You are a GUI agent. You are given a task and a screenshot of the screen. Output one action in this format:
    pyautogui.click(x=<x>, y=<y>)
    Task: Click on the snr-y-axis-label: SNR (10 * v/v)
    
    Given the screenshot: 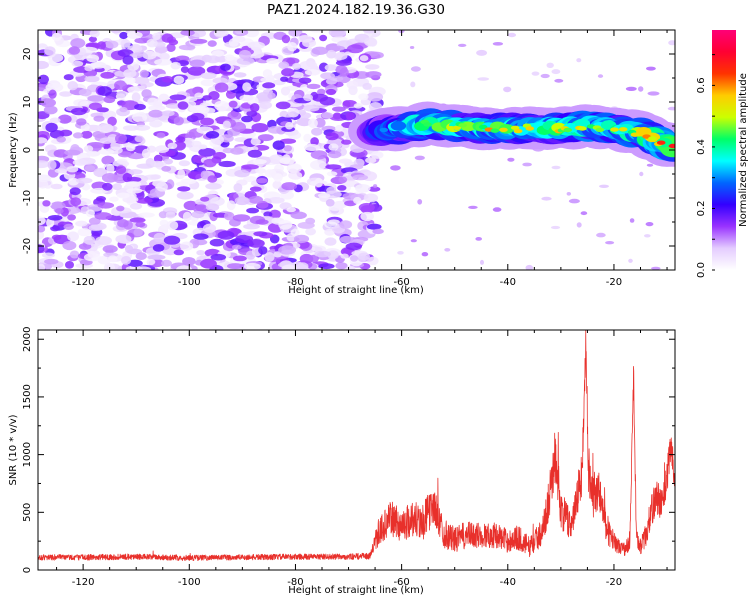 What is the action you would take?
    pyautogui.click(x=13, y=449)
    